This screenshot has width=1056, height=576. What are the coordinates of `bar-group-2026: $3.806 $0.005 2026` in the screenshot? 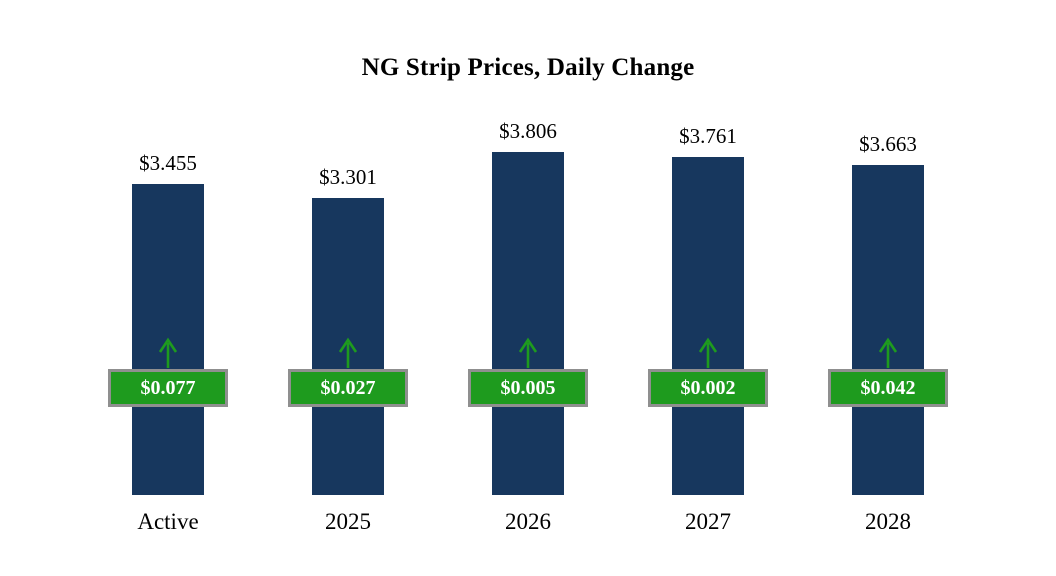 It's located at (528, 304).